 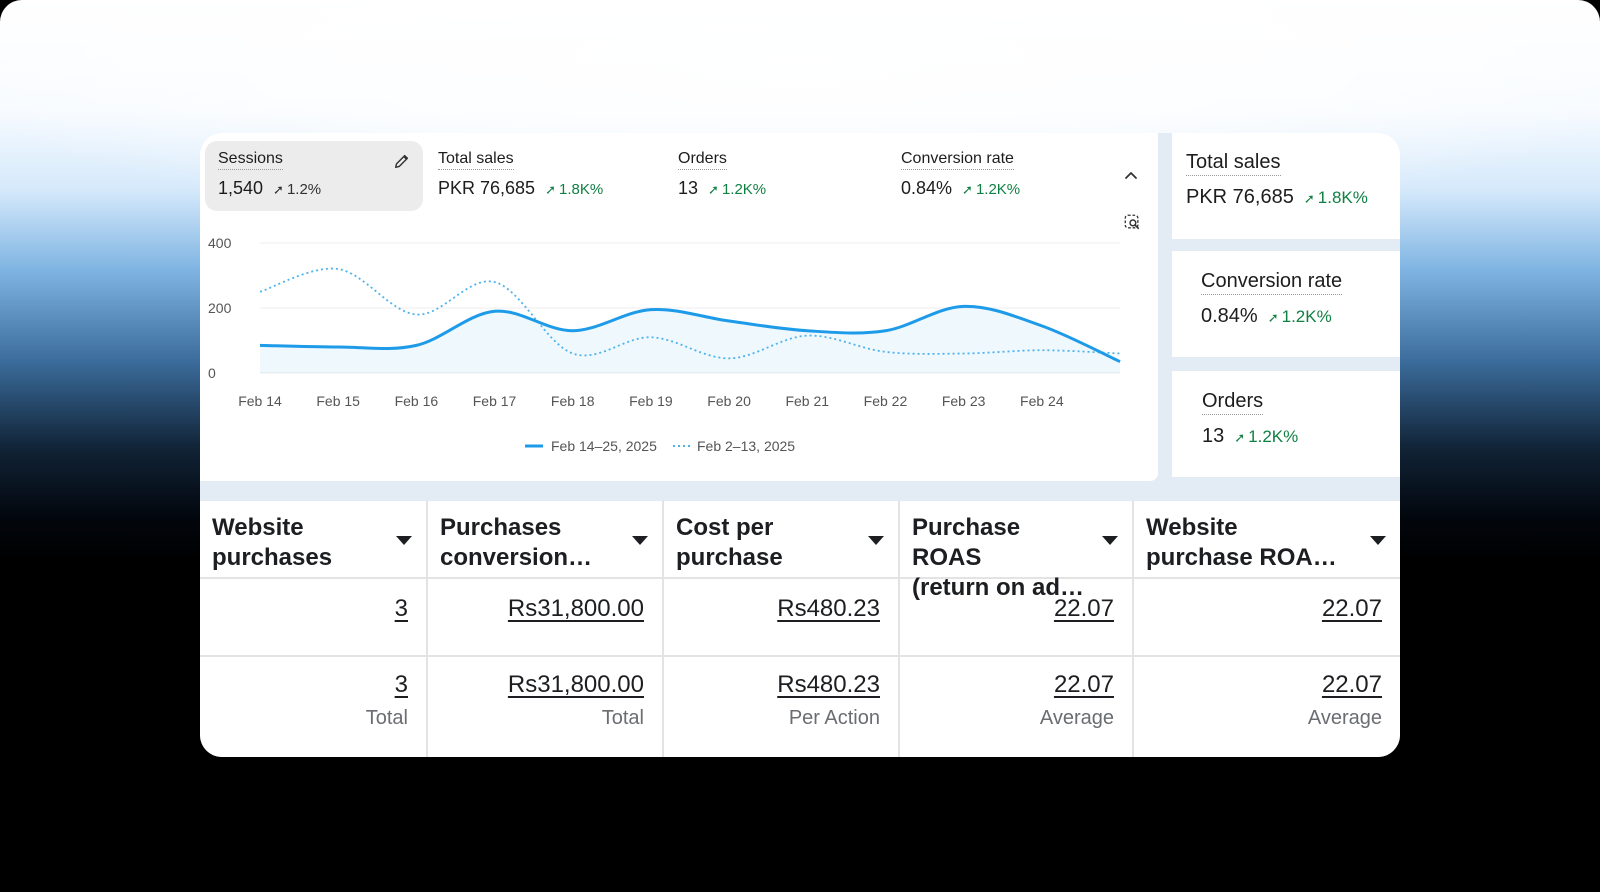 I want to click on cell-link: Rs31,800.00, so click(x=575, y=608).